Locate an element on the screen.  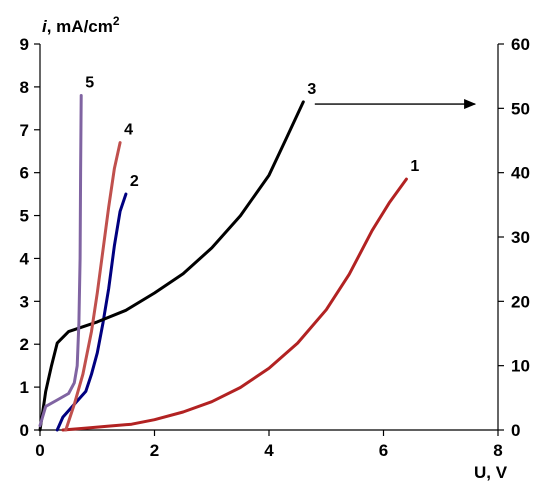
y-axis-title: i, mA/cm2 is located at coordinates (81, 25).